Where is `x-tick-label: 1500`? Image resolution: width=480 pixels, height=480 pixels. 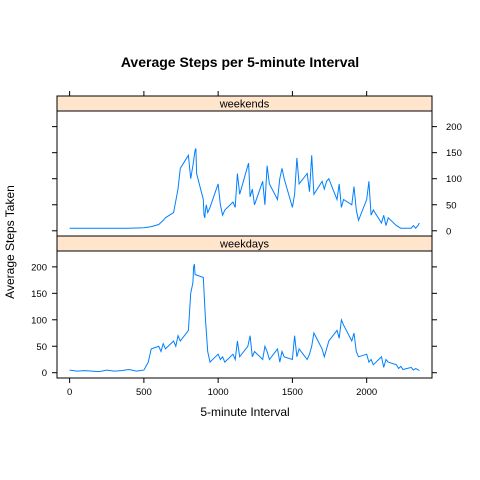 x-tick-label: 1500 is located at coordinates (292, 392).